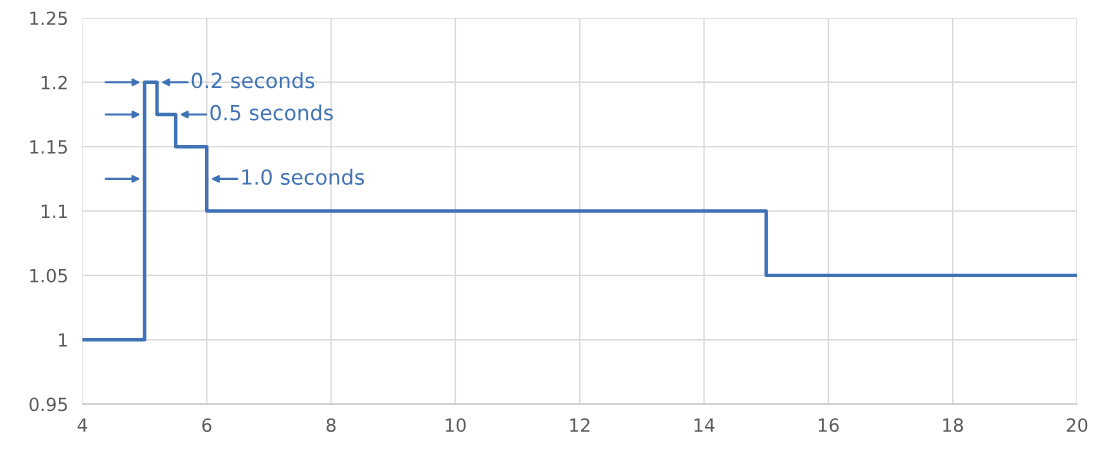 The width and height of the screenshot is (1099, 449). I want to click on y-tick-label: 1.05, so click(48, 275).